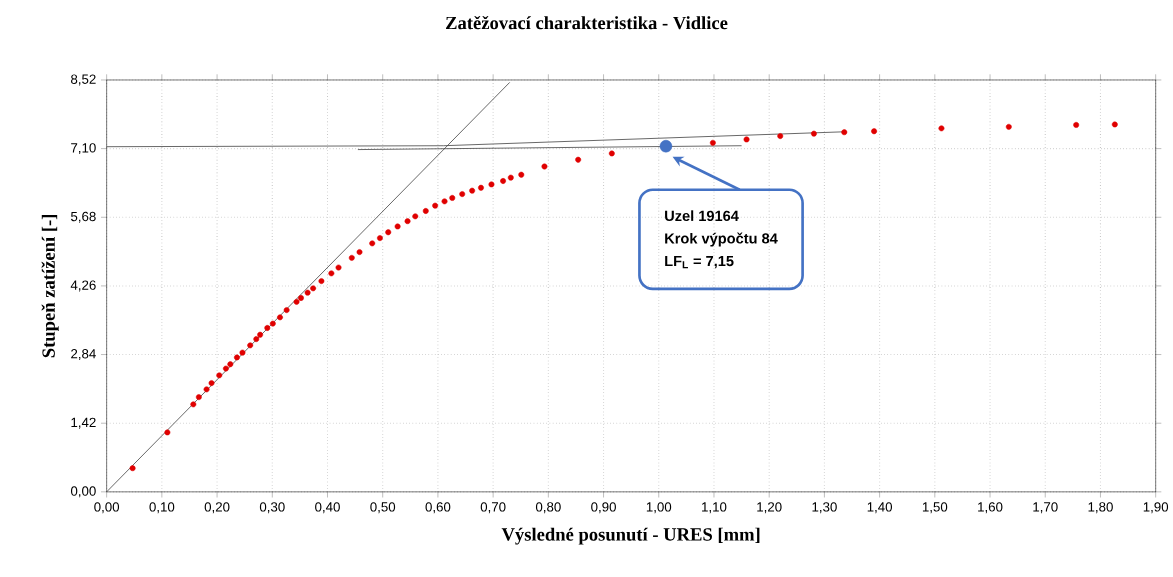 This screenshot has height=577, width=1173. What do you see at coordinates (83, 80) in the screenshot?
I see `y-tick-label: 8,52` at bounding box center [83, 80].